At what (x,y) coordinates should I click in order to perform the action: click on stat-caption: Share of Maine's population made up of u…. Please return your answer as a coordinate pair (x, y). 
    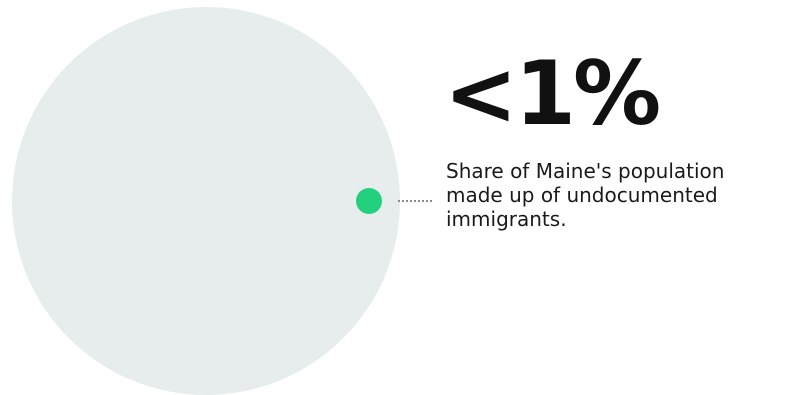
    Looking at the image, I should click on (585, 195).